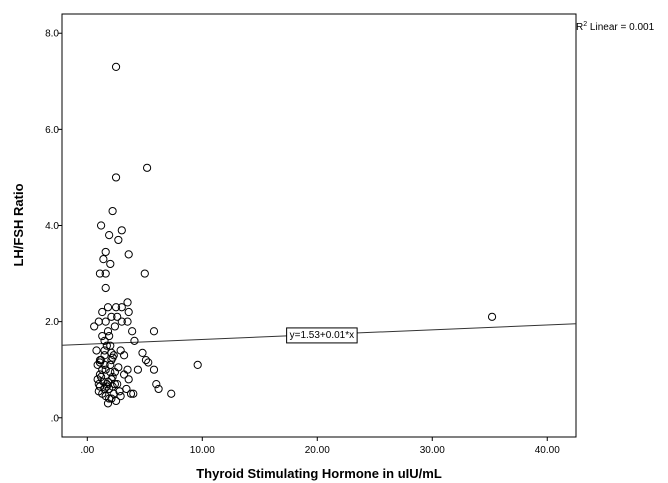 The image size is (668, 483). What do you see at coordinates (52, 226) in the screenshot?
I see `y-tick-label: 4.0` at bounding box center [52, 226].